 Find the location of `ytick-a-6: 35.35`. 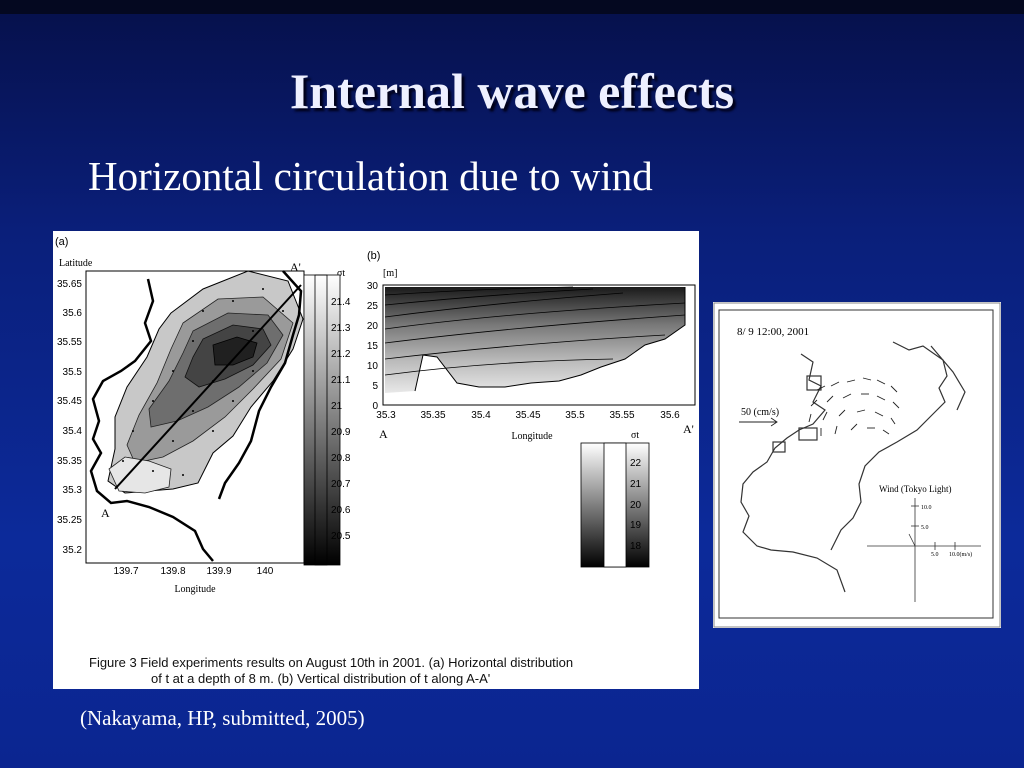

ytick-a-6: 35.35 is located at coordinates (69, 461).